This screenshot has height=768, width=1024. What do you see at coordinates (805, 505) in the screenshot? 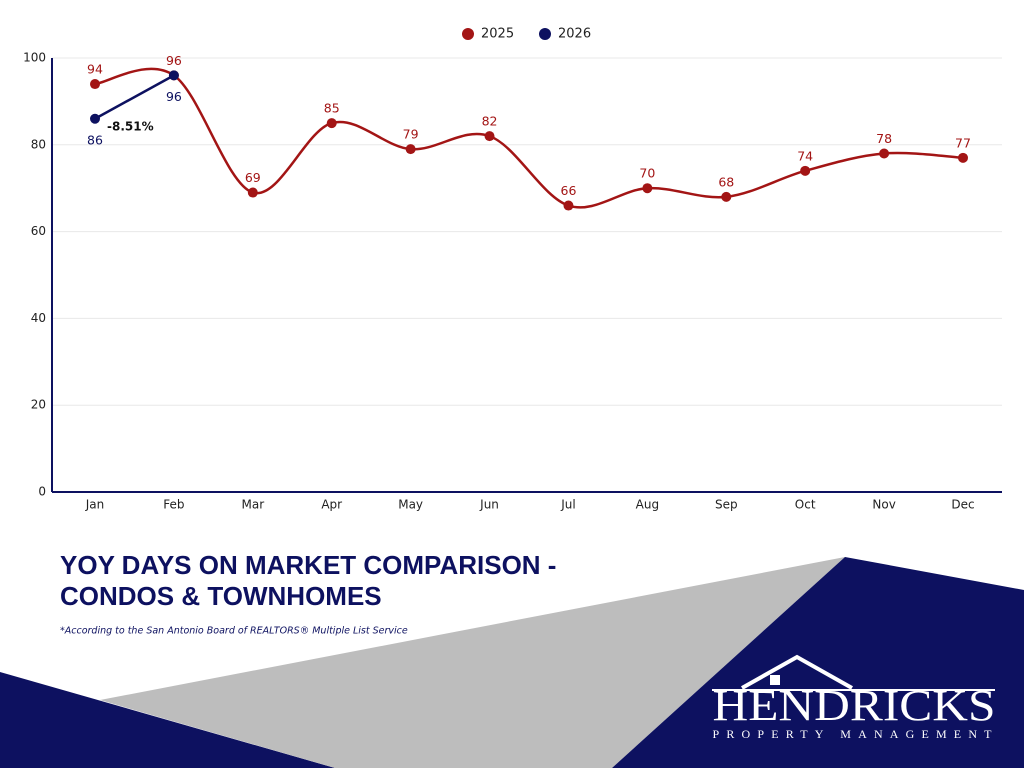
I see `x-tick-label: Oct` at bounding box center [805, 505].